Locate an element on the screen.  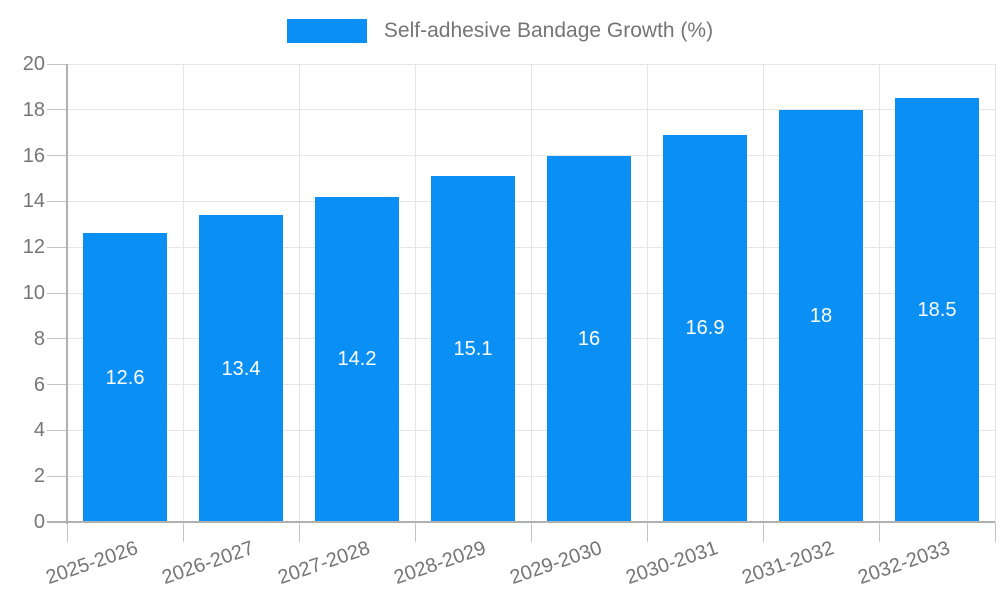
legend-label: Self-adhesive Bandage Growth (%) is located at coordinates (548, 30).